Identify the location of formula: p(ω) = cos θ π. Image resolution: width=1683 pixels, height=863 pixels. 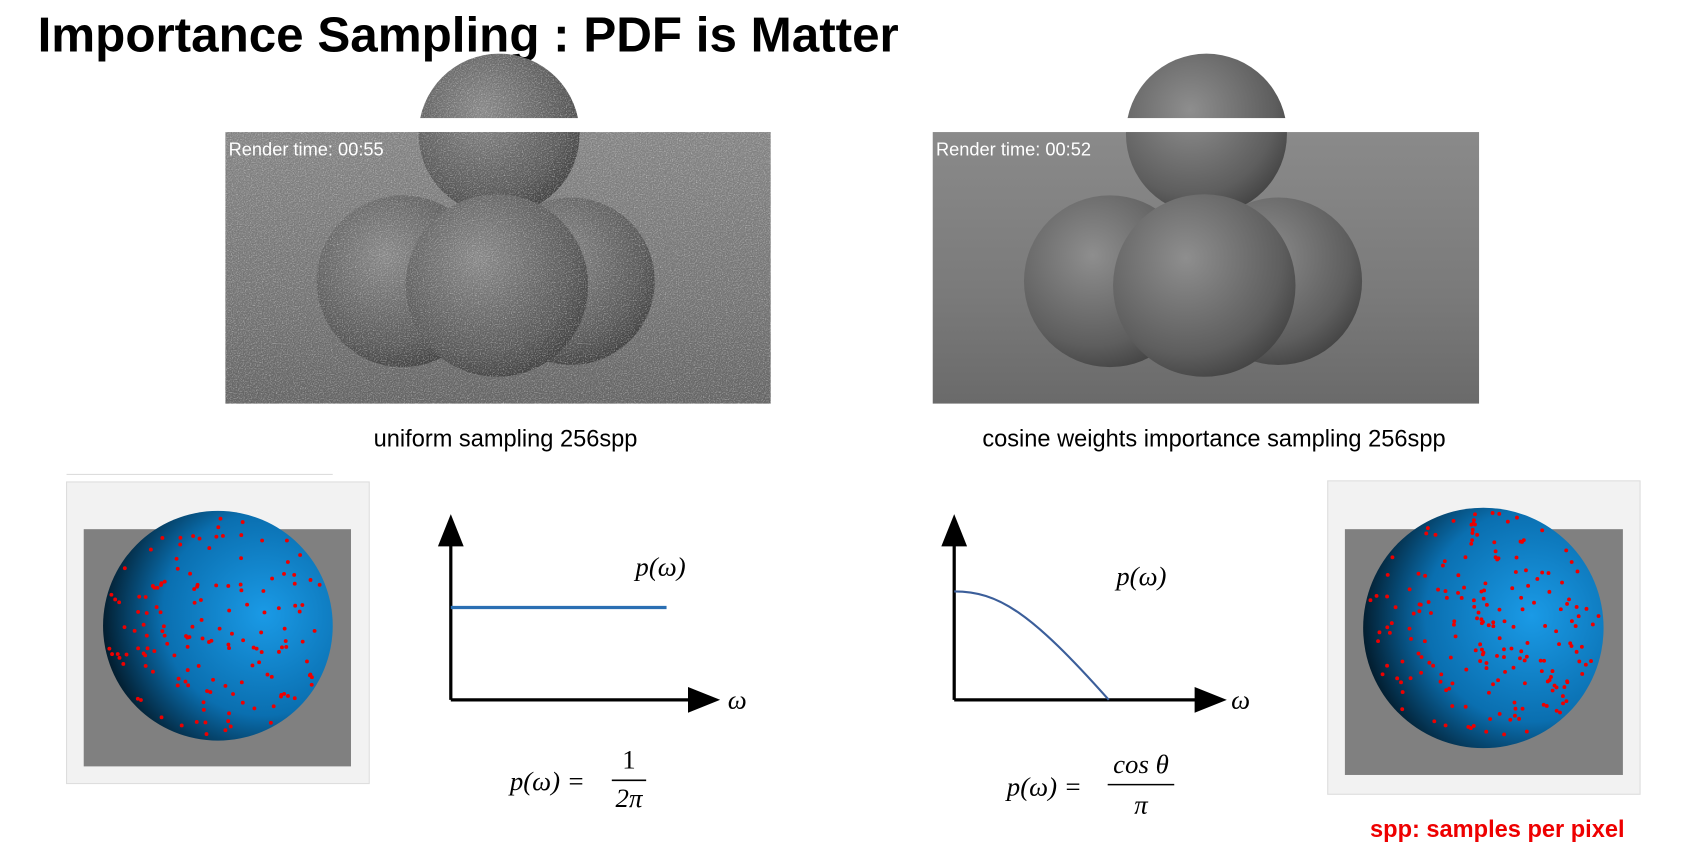
(1090, 784).